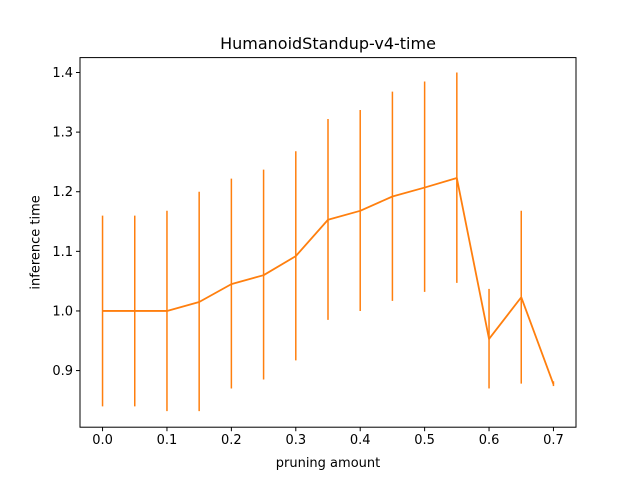 This screenshot has height=480, width=640. I want to click on x-tick-label: 0.1, so click(167, 440).